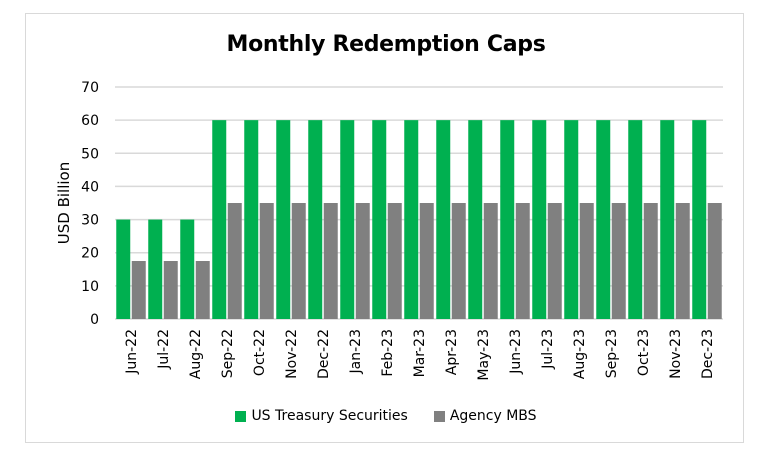 Image resolution: width=772 pixels, height=460 pixels. Describe the element at coordinates (548, 349) in the screenshot. I see `x-tick-label: Jul-23` at that location.